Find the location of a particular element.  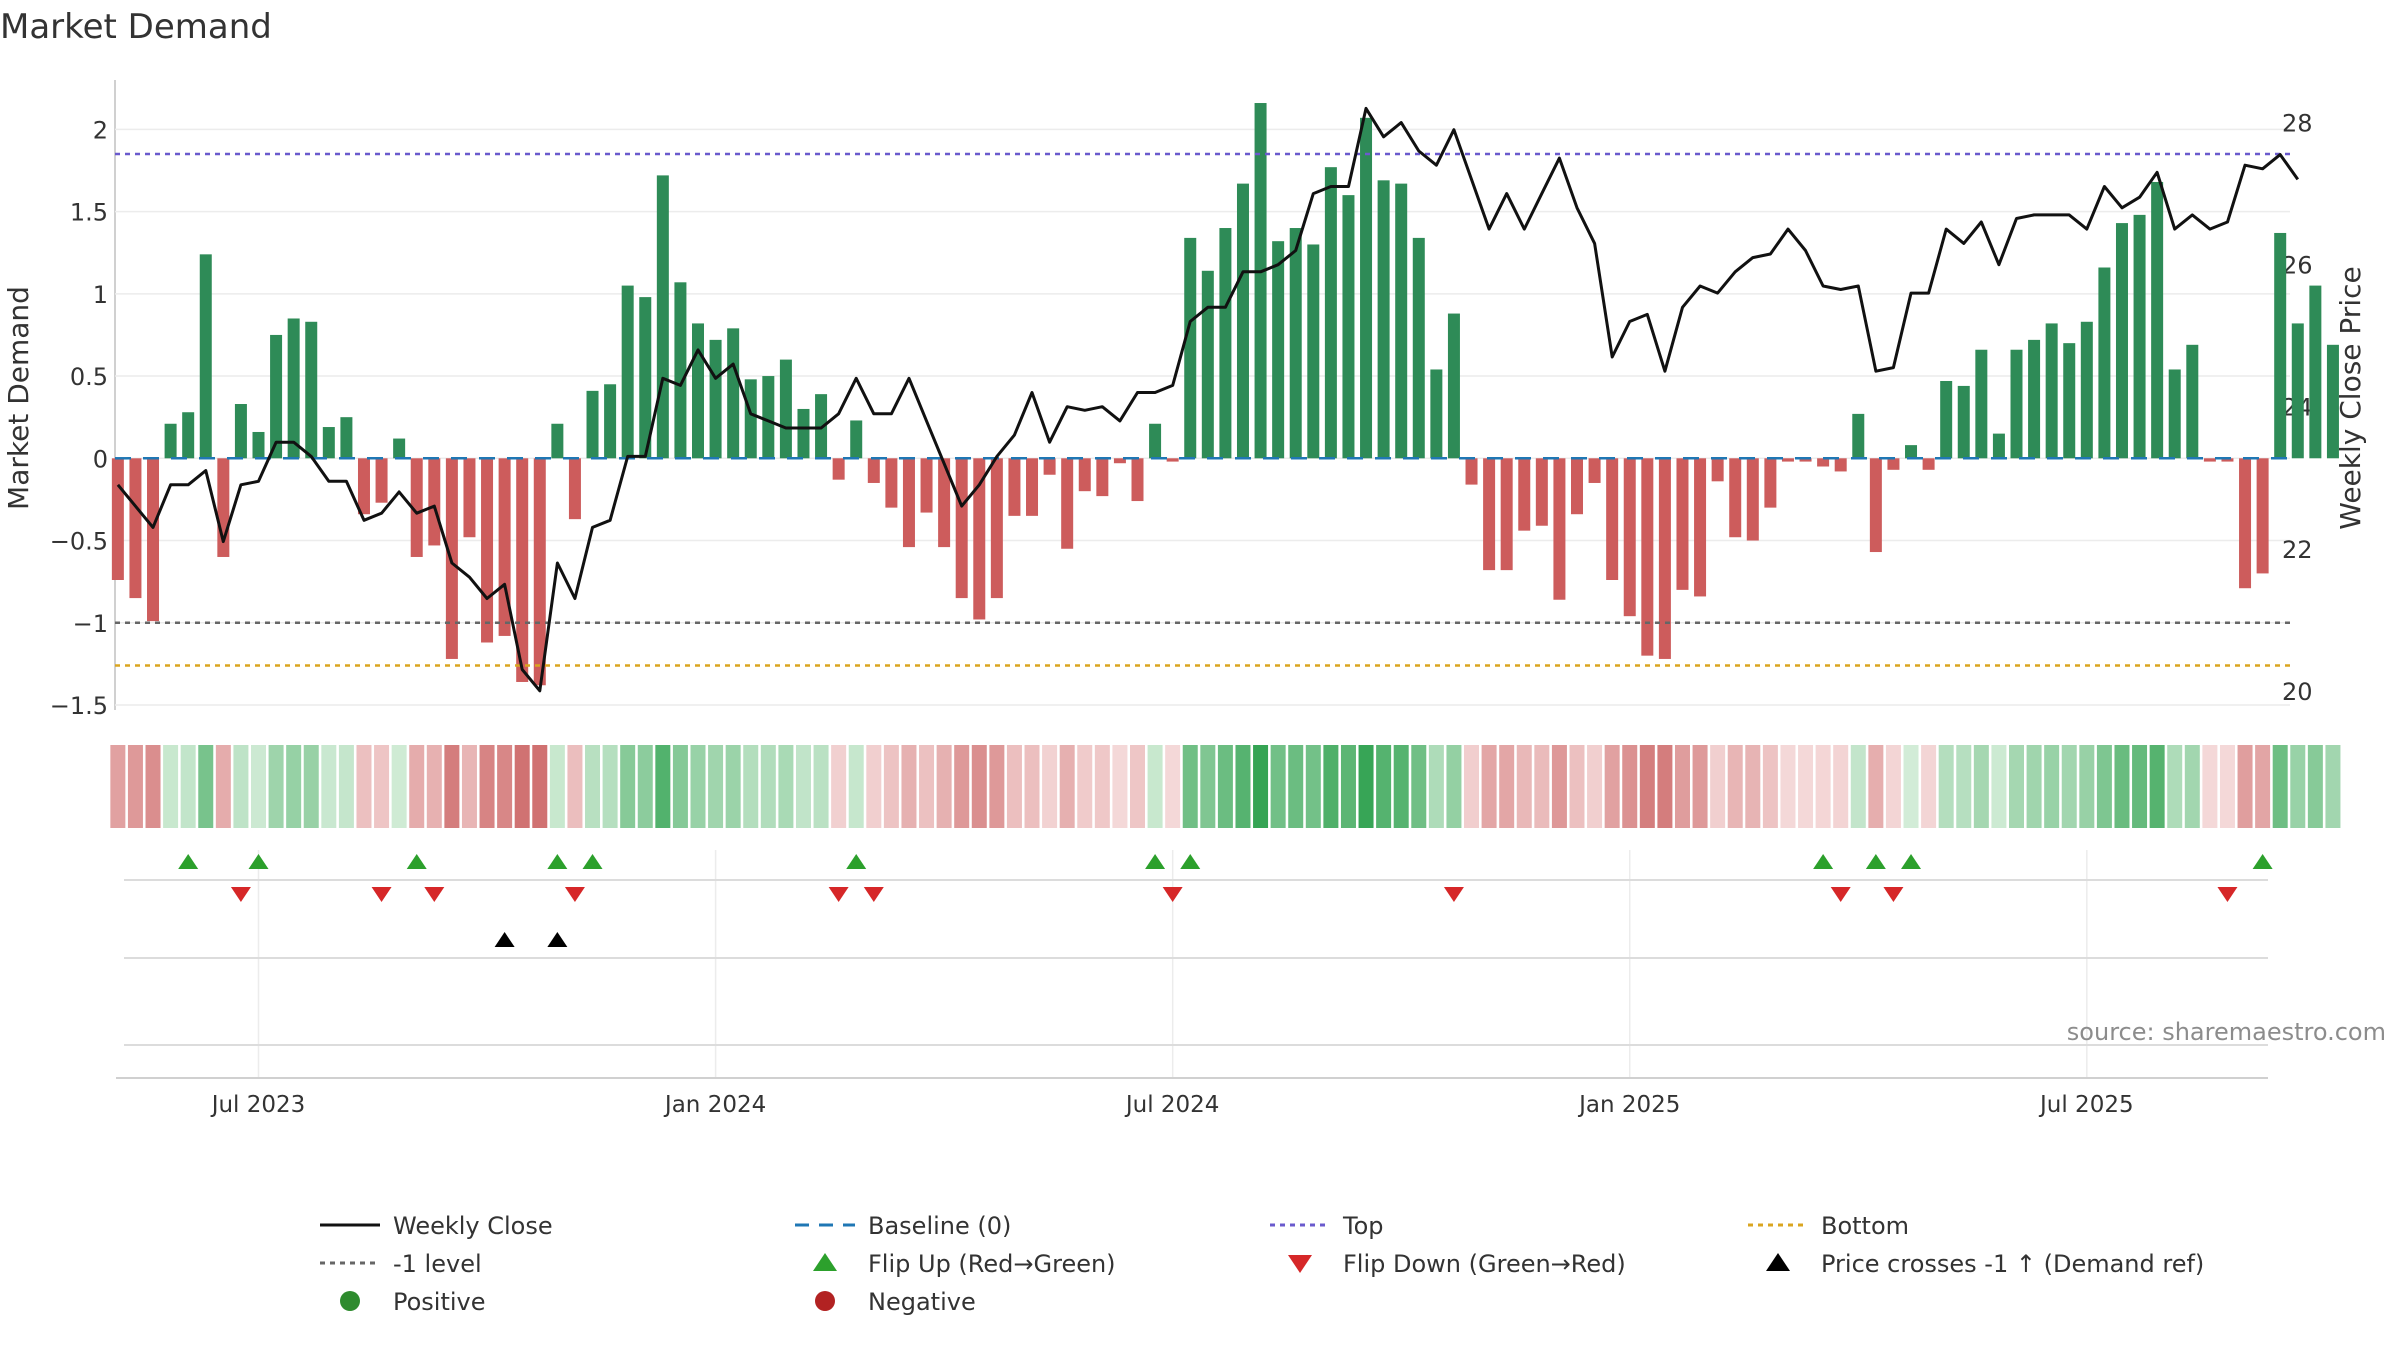

legend-item: Baseline (0) is located at coordinates (903, 1226).